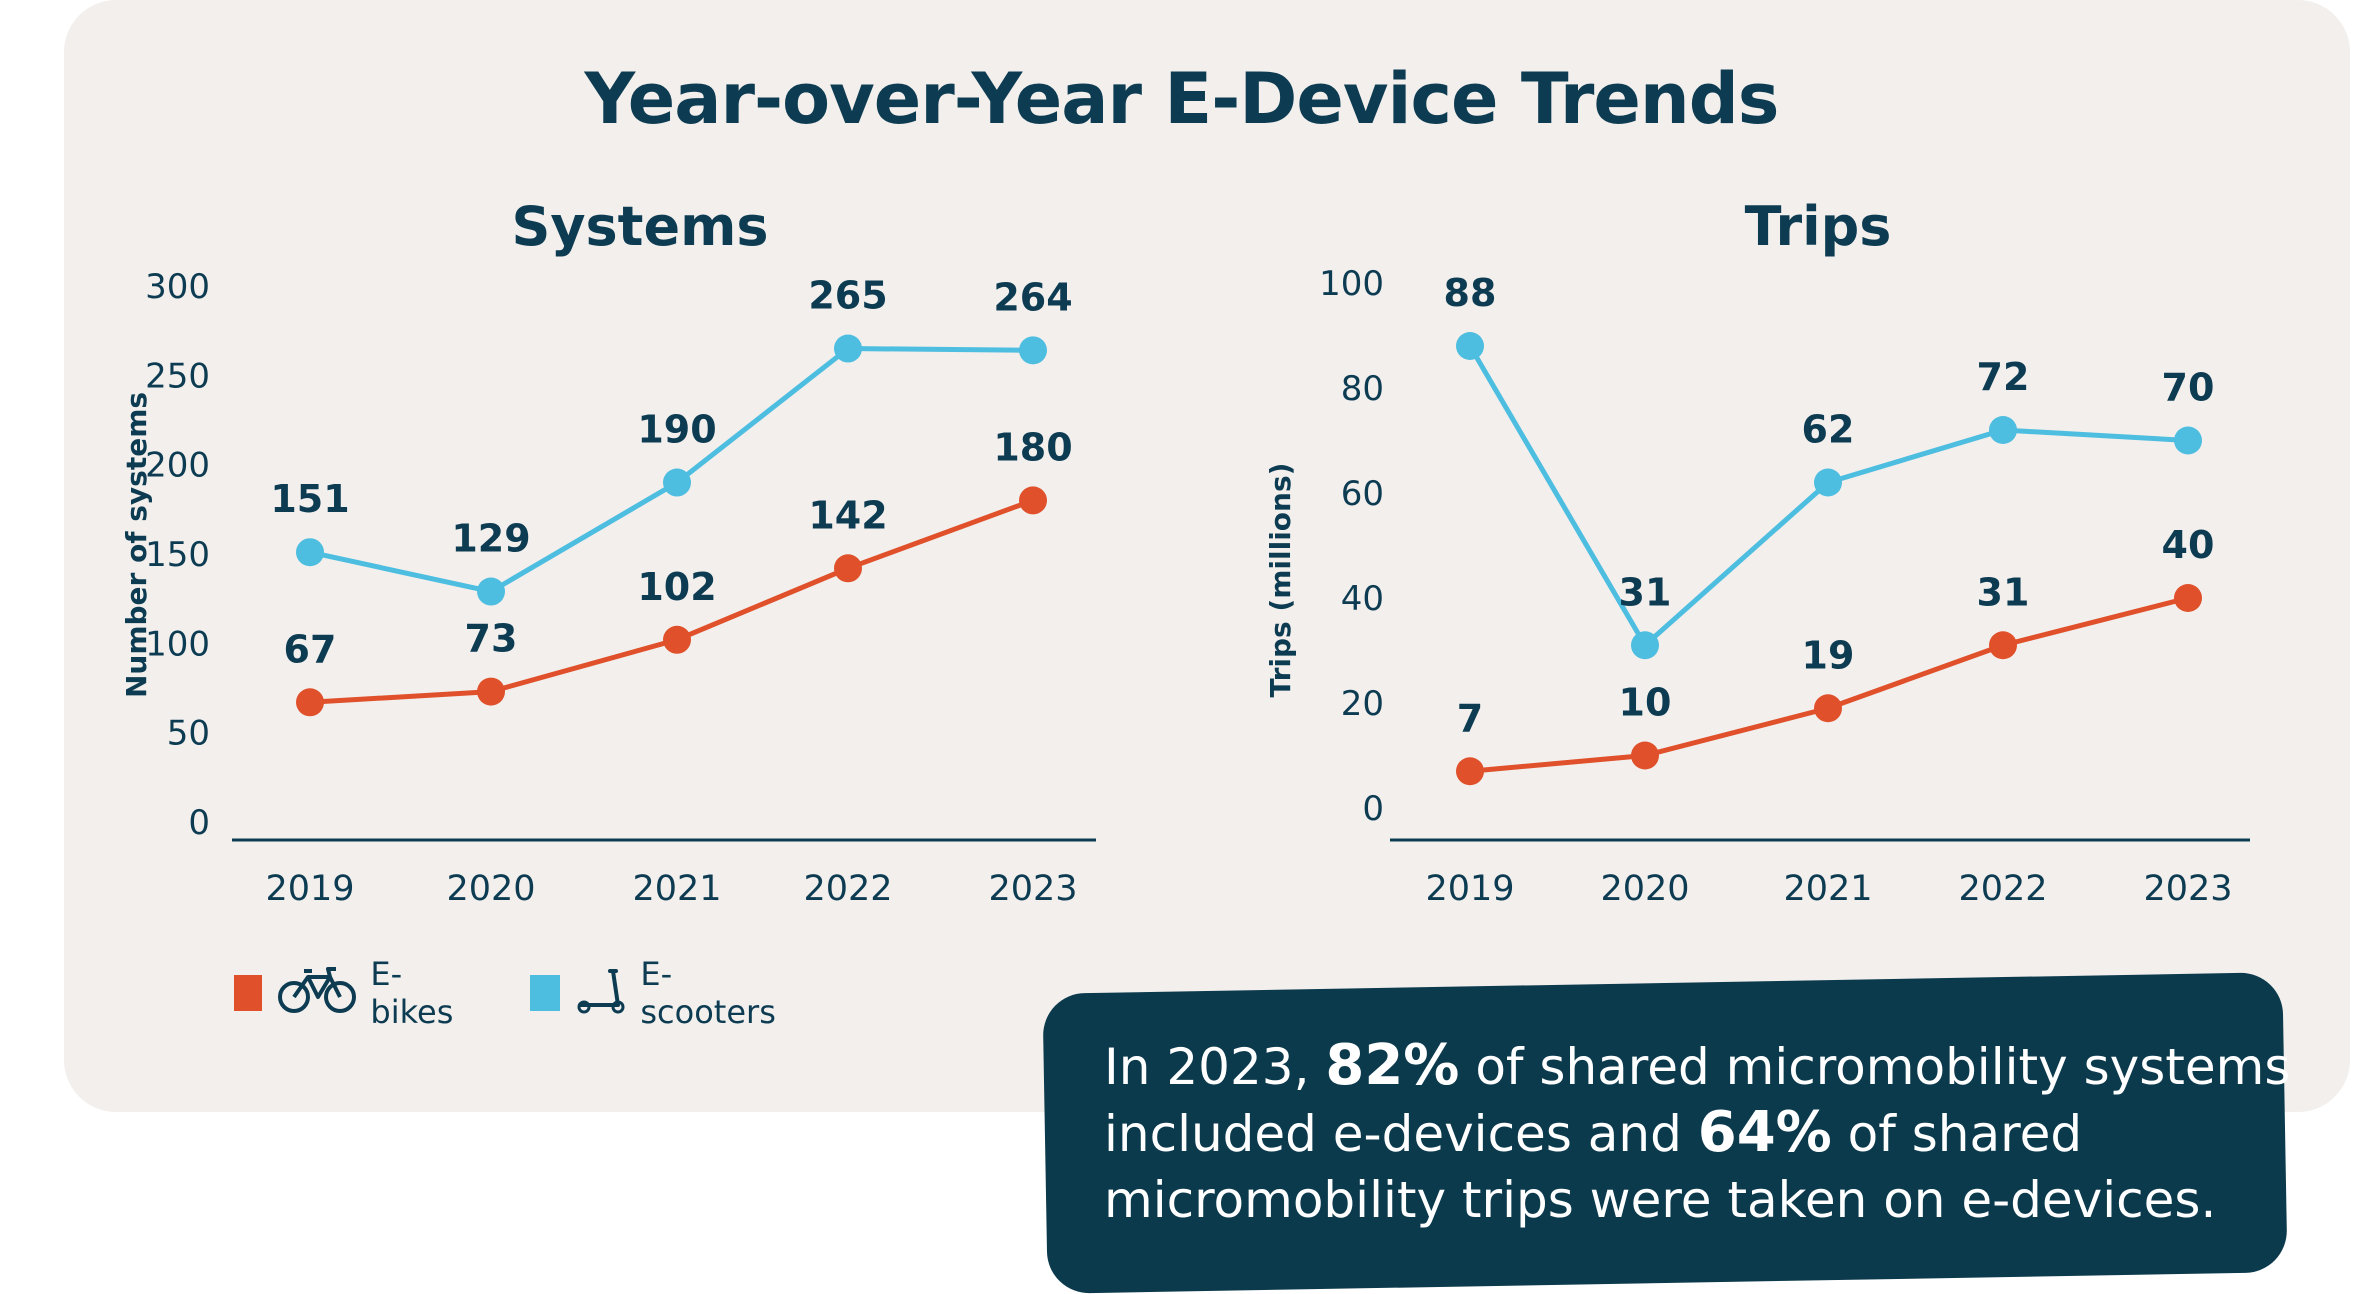 Image resolution: width=2363 pixels, height=1294 pixels. I want to click on y-axis-label: Trips (millions), so click(1280, 580).